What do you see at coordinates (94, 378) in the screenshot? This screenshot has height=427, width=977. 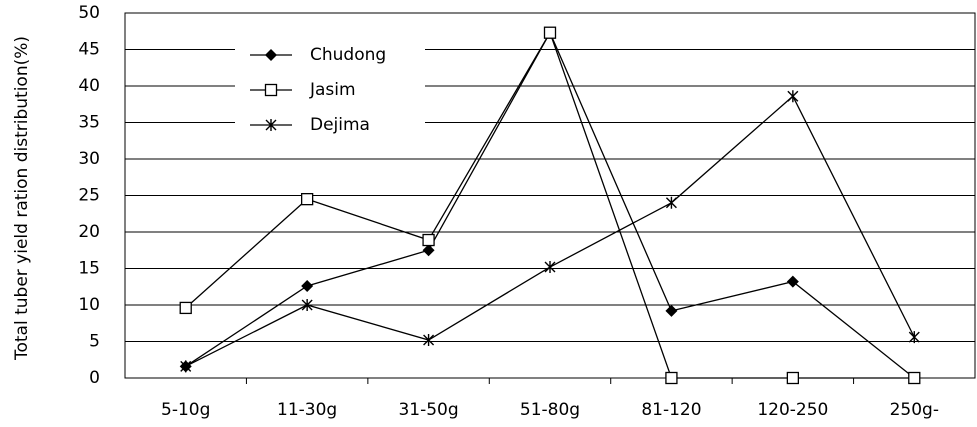 I see `y-tick-label: 0` at bounding box center [94, 378].